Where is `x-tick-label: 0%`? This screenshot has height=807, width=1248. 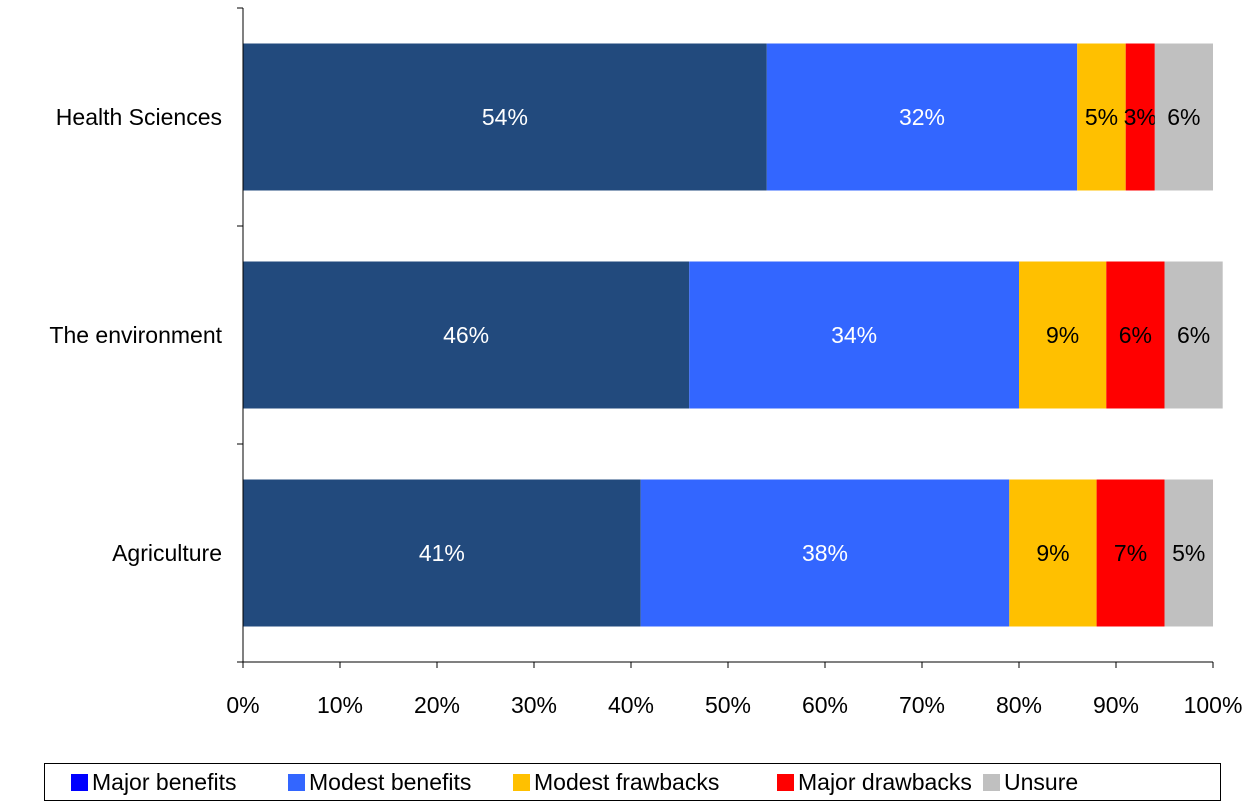 x-tick-label: 0% is located at coordinates (242, 705).